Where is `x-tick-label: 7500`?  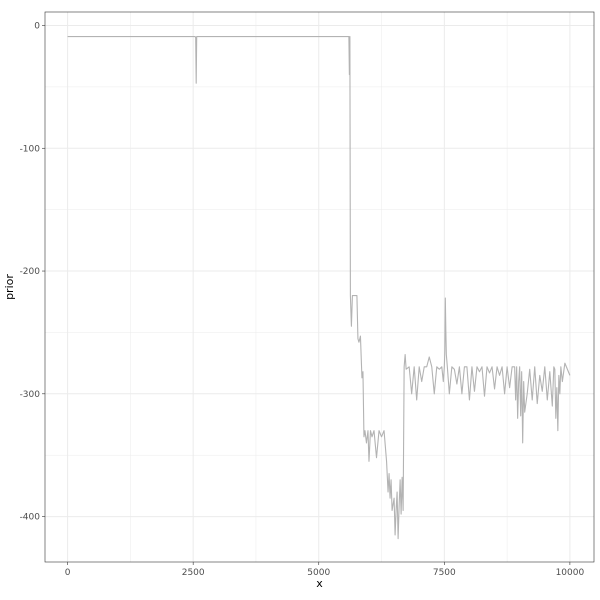
x-tick-label: 7500 is located at coordinates (444, 573).